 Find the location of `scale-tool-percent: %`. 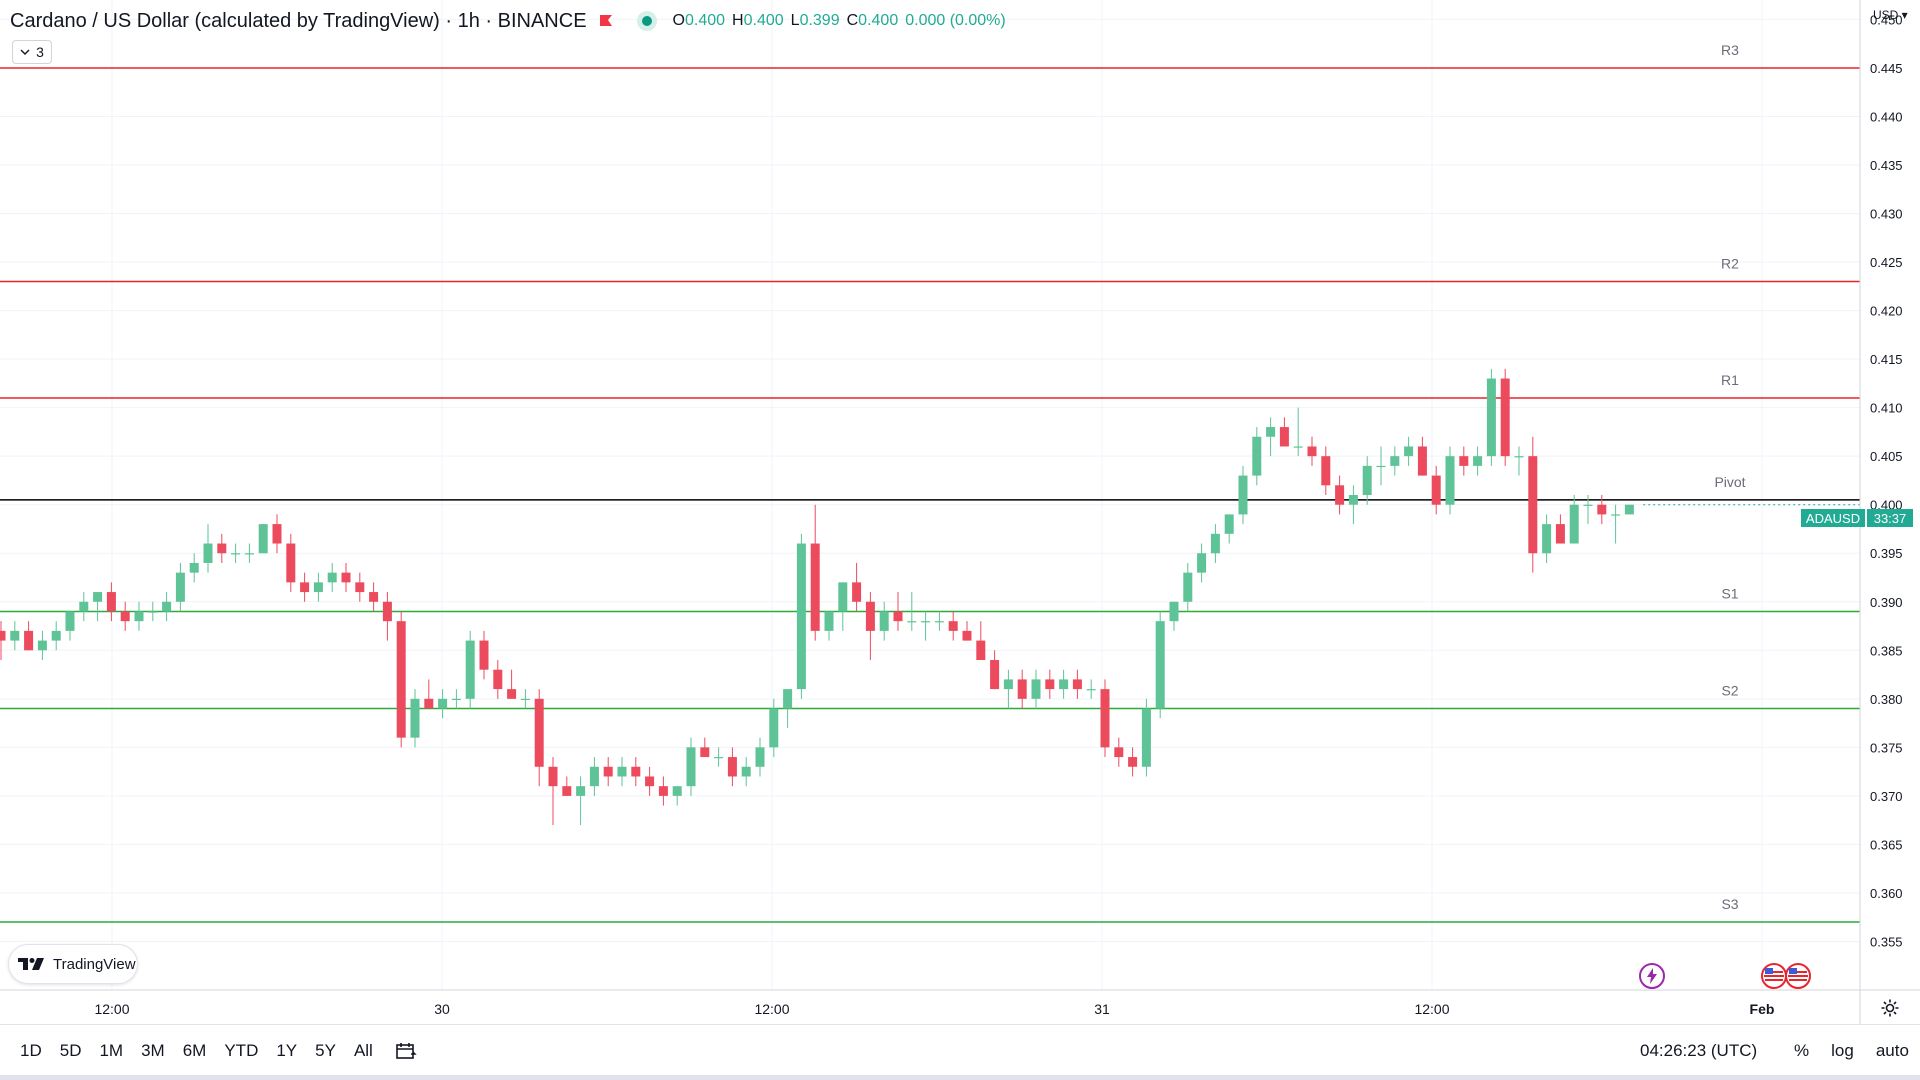

scale-tool-percent: % is located at coordinates (1802, 1050).